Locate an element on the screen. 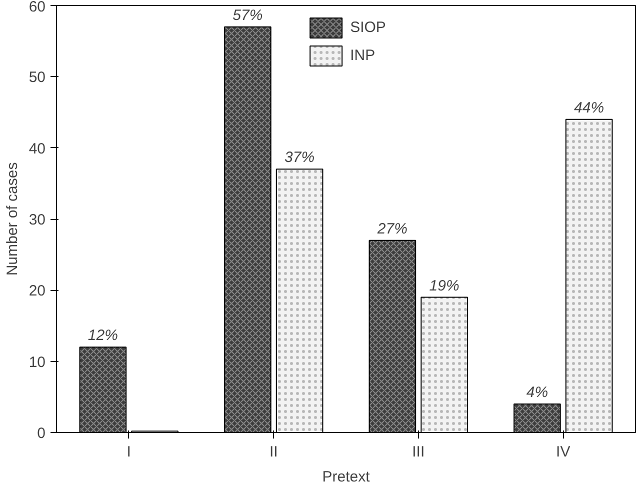 The width and height of the screenshot is (643, 492). x-tick-label: I is located at coordinates (128, 452).